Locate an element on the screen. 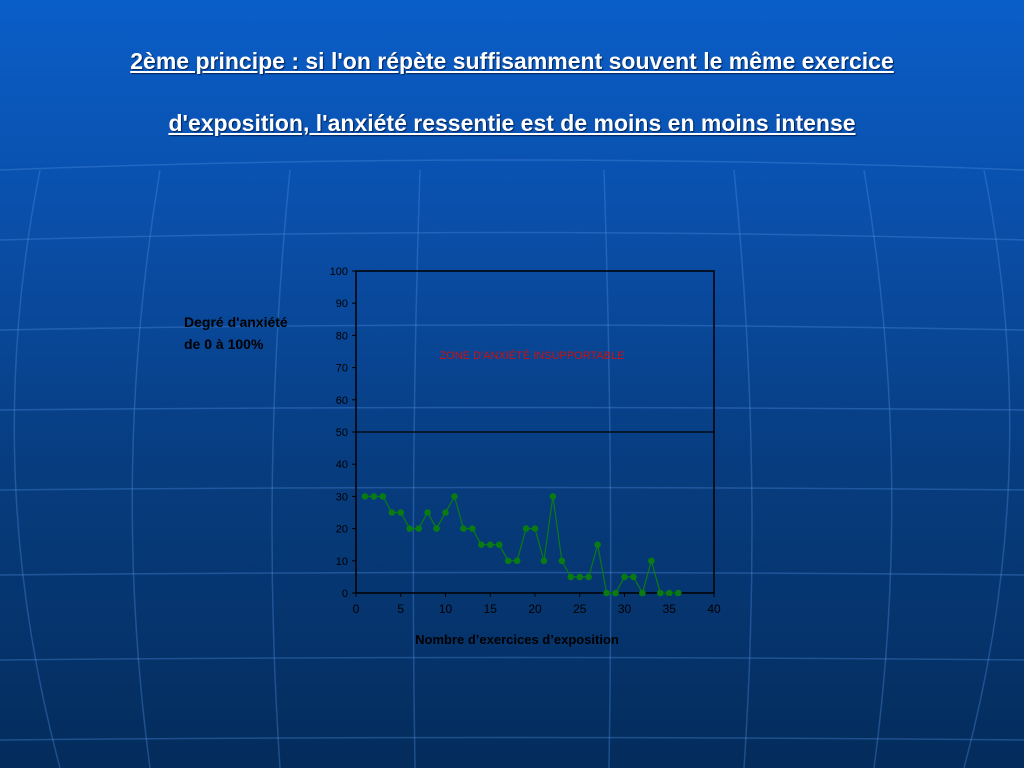 The image size is (1024, 768). y-axis-label-line-2: de 0 à 100% is located at coordinates (224, 344).